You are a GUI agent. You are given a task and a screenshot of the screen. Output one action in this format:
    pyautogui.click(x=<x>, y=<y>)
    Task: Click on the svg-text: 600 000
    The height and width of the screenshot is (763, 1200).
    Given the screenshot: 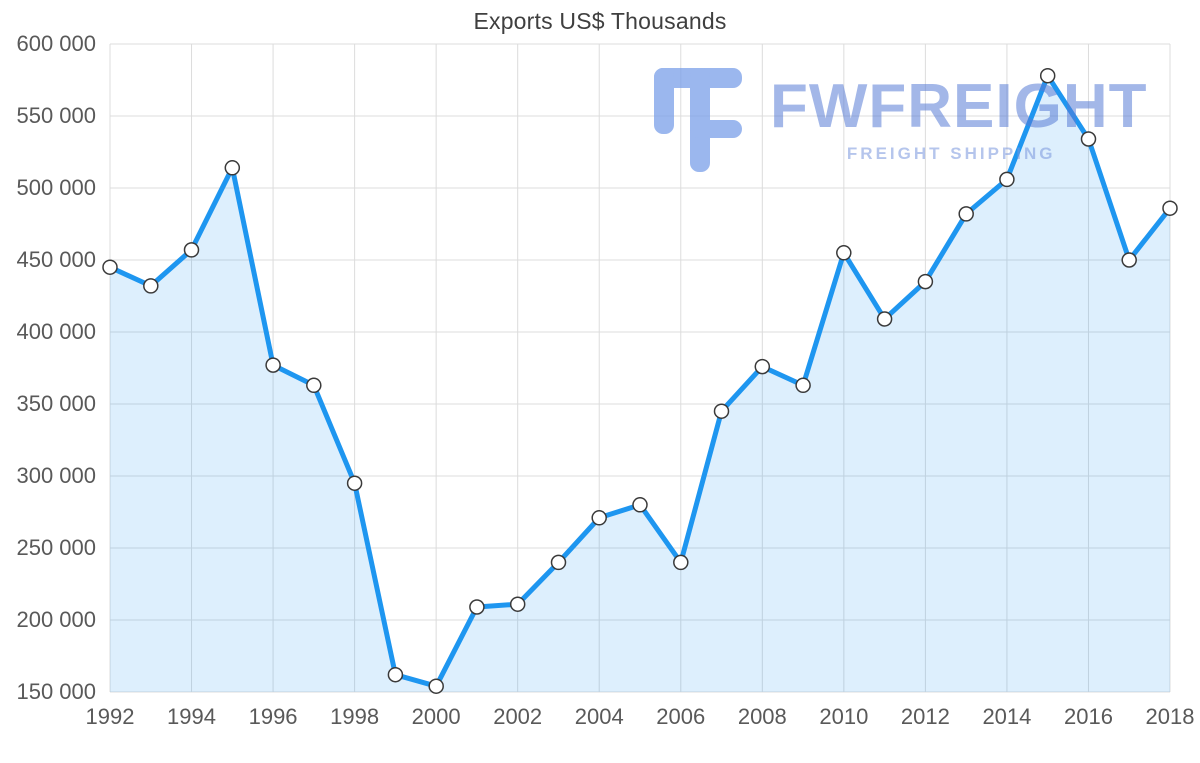 What is the action you would take?
    pyautogui.click(x=56, y=43)
    